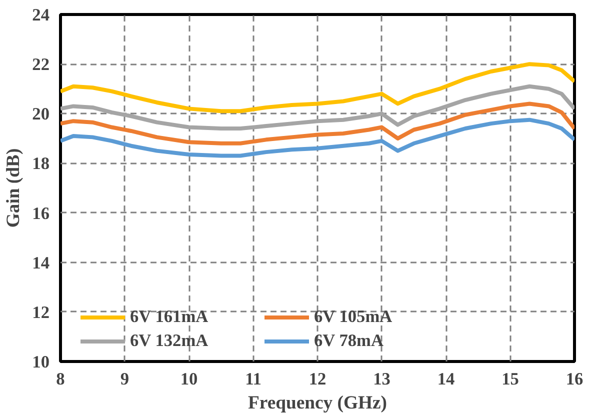 The width and height of the screenshot is (590, 416). Describe the element at coordinates (349, 341) in the screenshot. I see `legend-label: 6V 78mA` at that location.